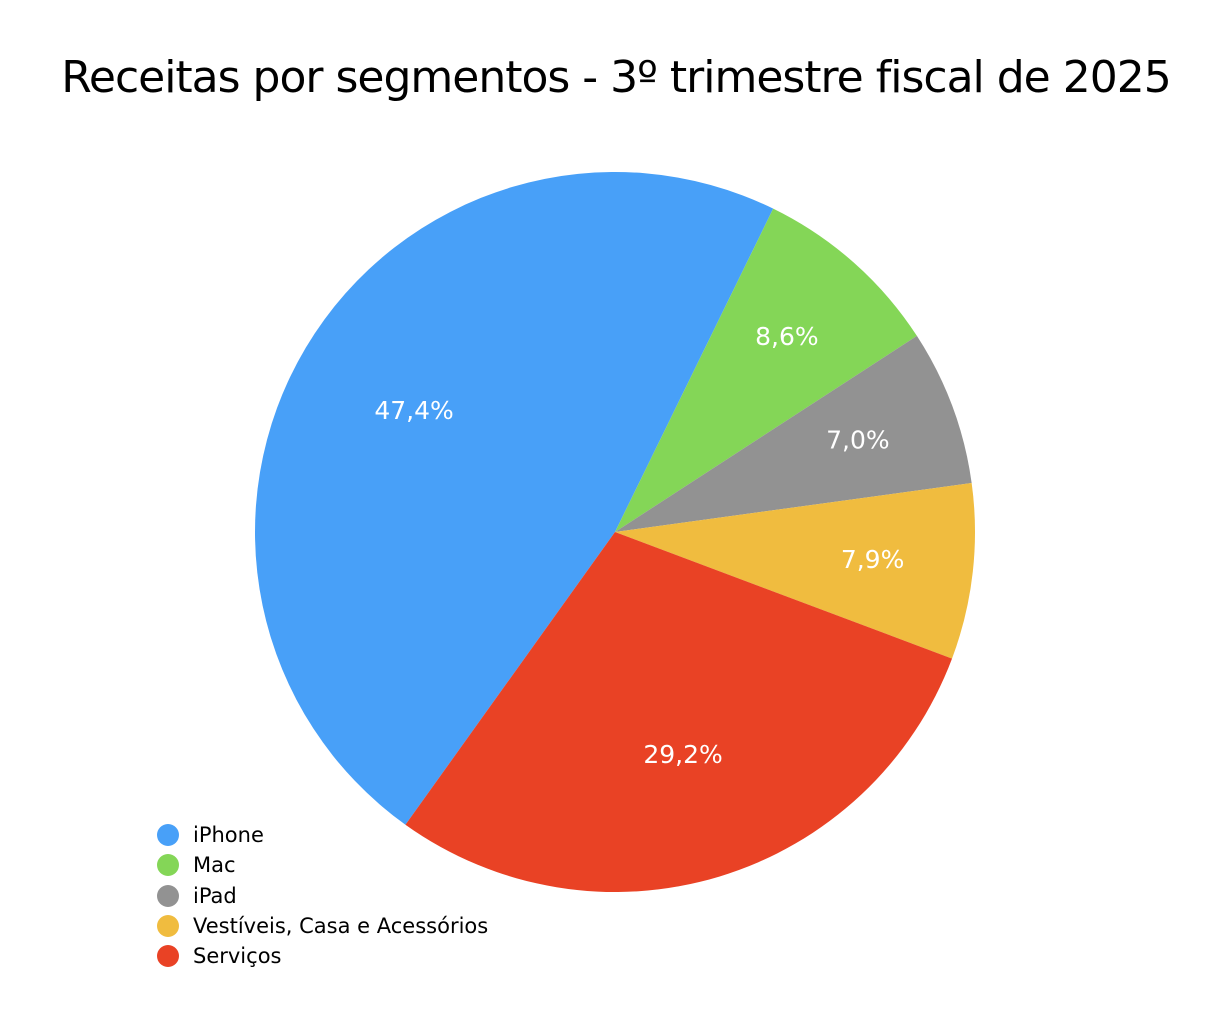 The height and width of the screenshot is (1030, 1232). I want to click on data-label-mac: 8,6%, so click(787, 336).